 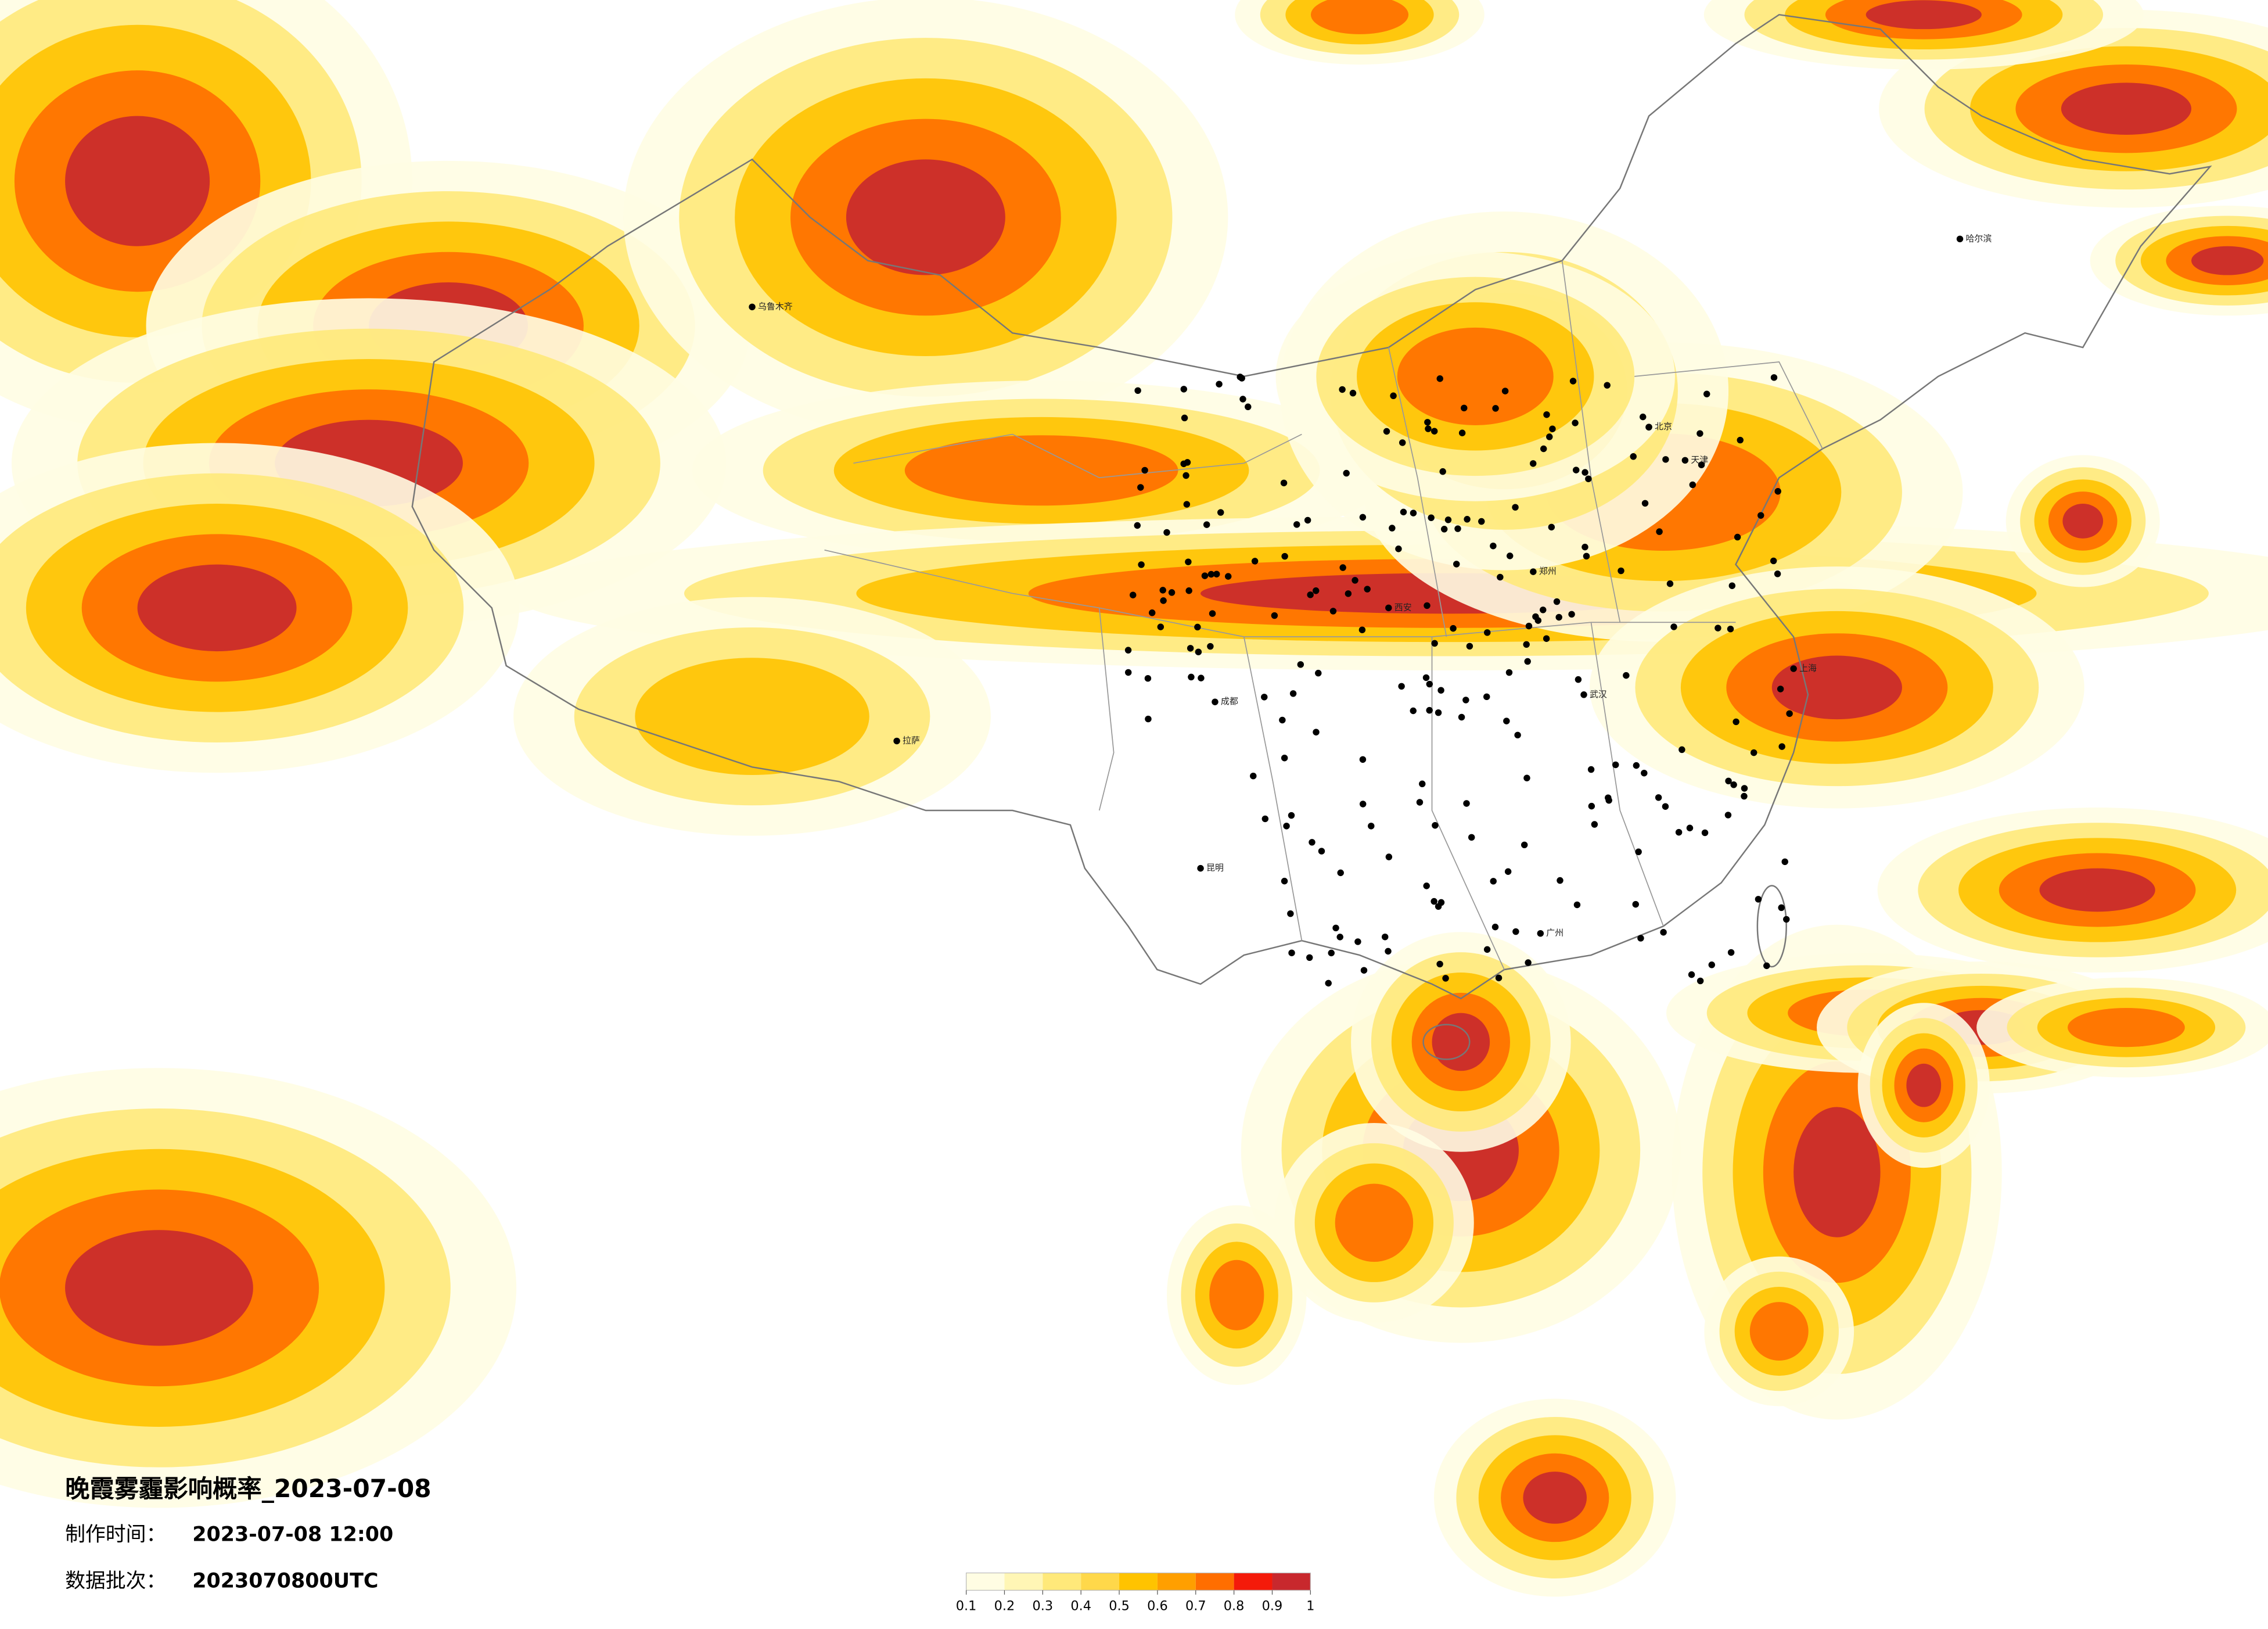 What do you see at coordinates (292, 1535) in the screenshot?
I see `info-value: 2023-07-08 12:00` at bounding box center [292, 1535].